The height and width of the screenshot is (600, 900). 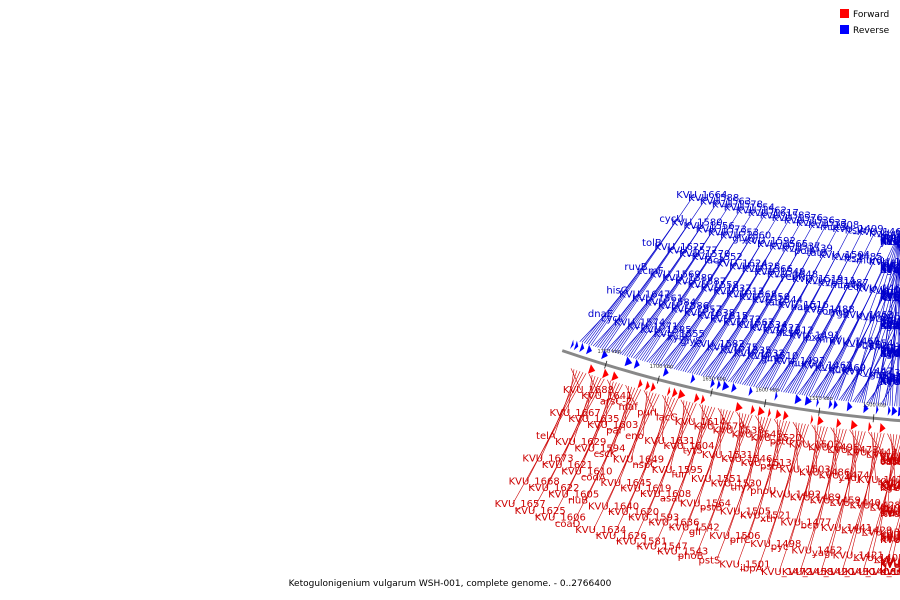 What do you see at coordinates (830, 311) in the screenshot?
I see `gene-label: comL` at bounding box center [830, 311].